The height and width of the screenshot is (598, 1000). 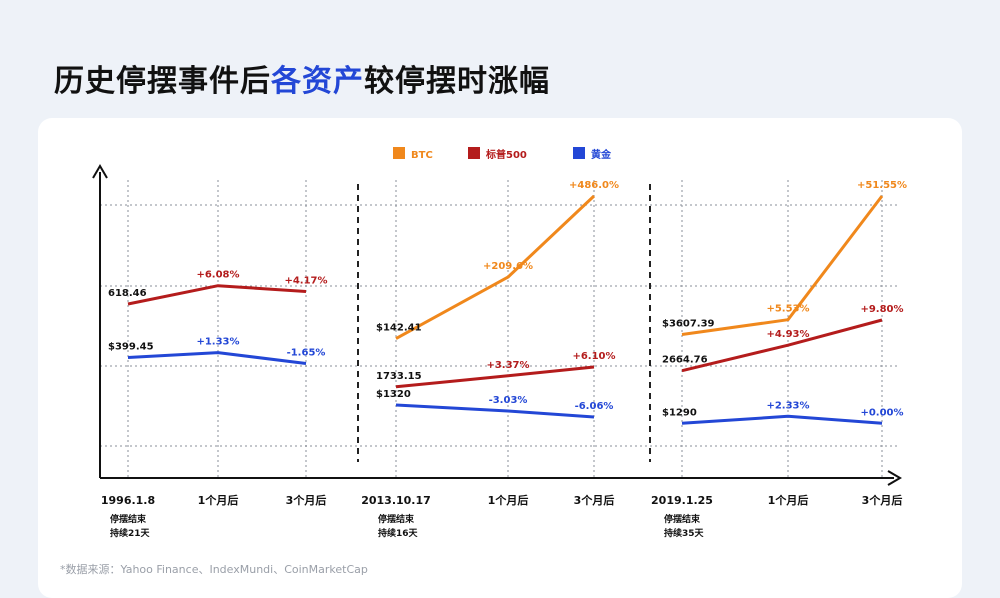 I want to click on data-label-start-sp500: 618.46, so click(x=127, y=293).